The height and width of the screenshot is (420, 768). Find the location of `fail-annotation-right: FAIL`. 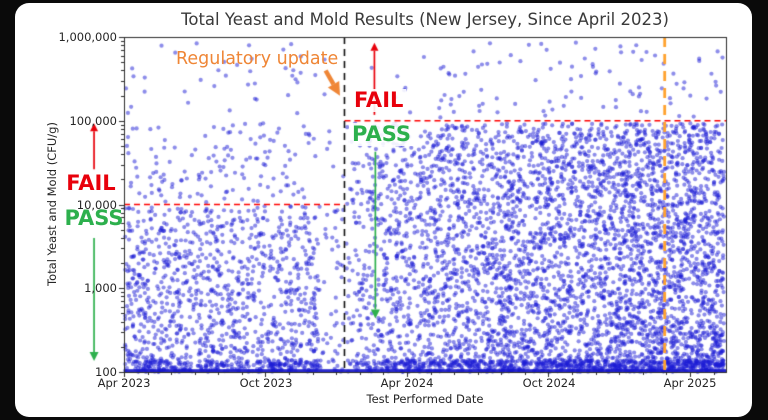

fail-annotation-right: FAIL is located at coordinates (379, 100).